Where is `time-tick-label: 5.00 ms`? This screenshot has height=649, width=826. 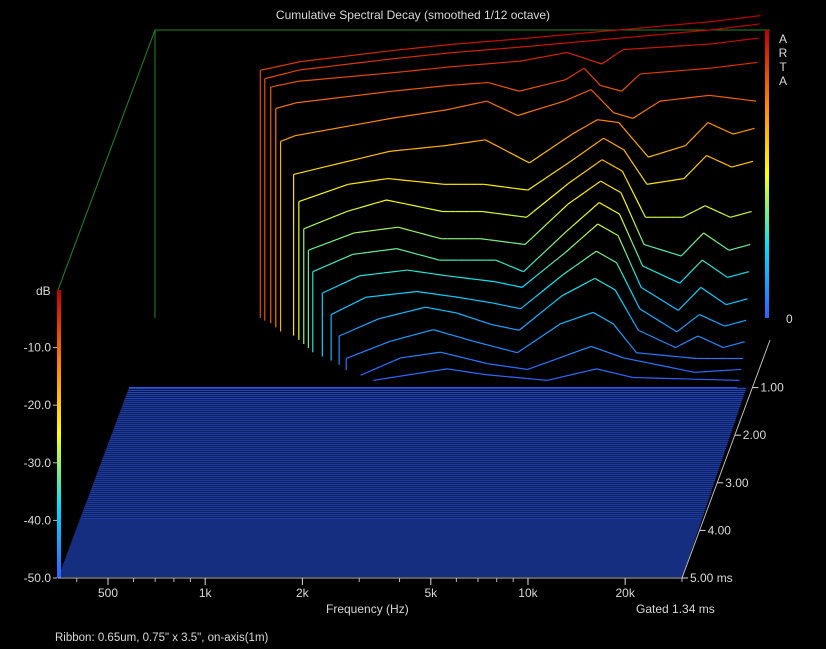
time-tick-label: 5.00 ms is located at coordinates (711, 578).